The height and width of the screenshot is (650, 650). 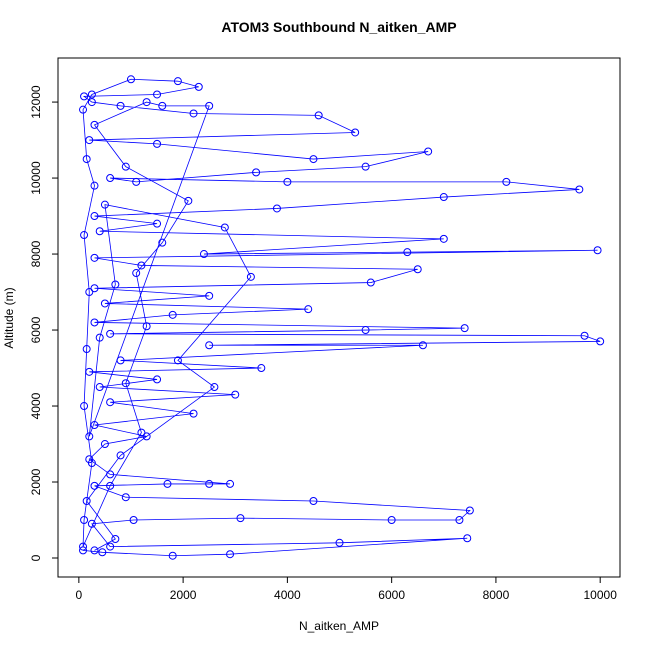 What do you see at coordinates (339, 626) in the screenshot?
I see `x-axis-label: N_aitken_AMP` at bounding box center [339, 626].